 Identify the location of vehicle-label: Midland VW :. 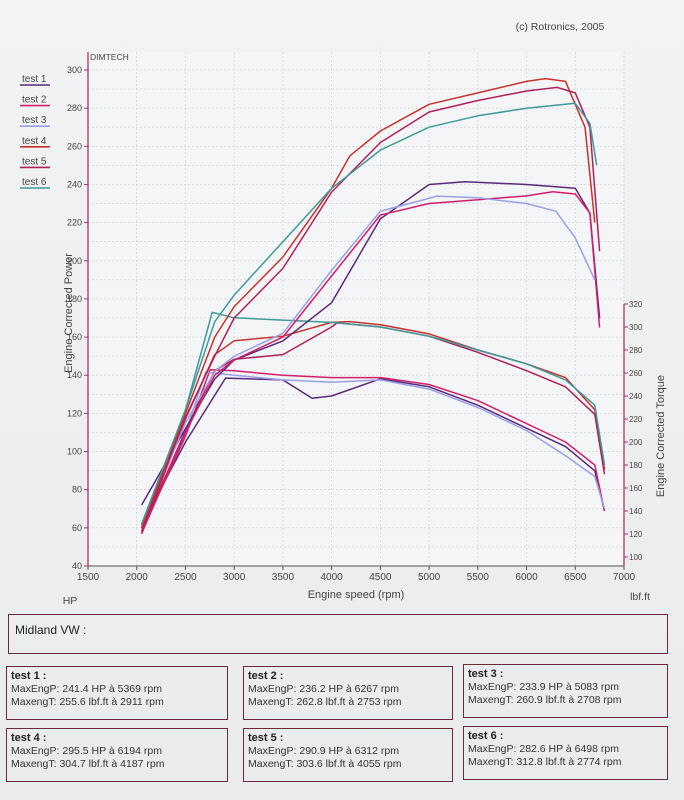
(51, 630).